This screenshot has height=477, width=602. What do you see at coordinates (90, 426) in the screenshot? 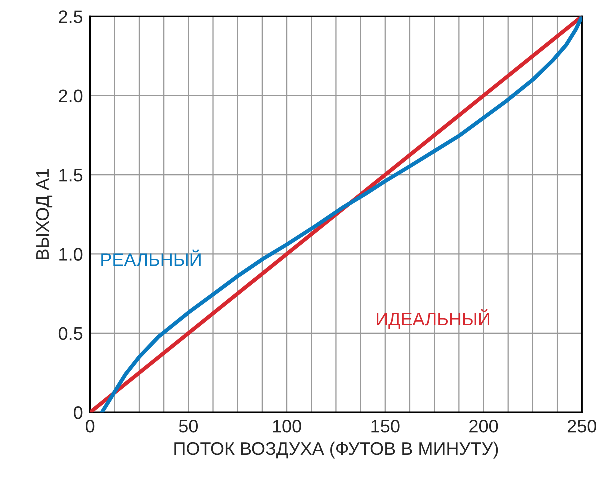
I see `x-tick-label: 0` at bounding box center [90, 426].